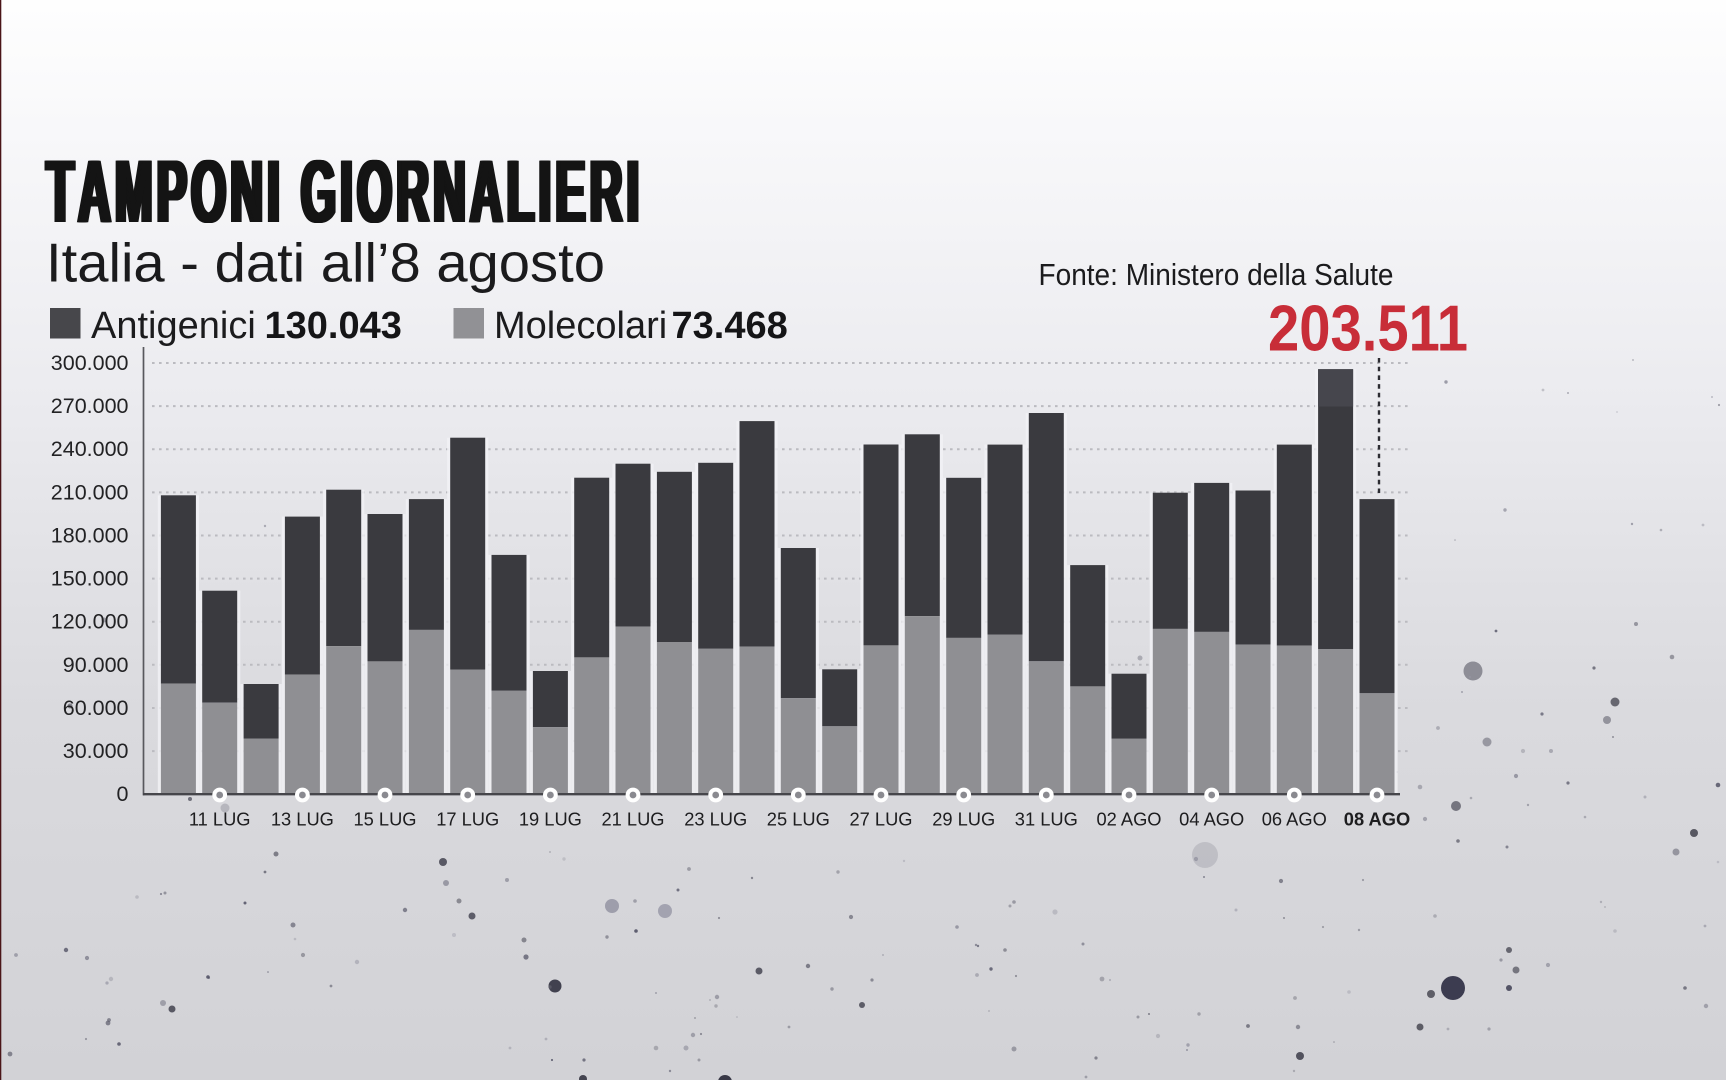 This screenshot has height=1080, width=1726. What do you see at coordinates (90, 363) in the screenshot?
I see `svg-text: 300.000` at bounding box center [90, 363].